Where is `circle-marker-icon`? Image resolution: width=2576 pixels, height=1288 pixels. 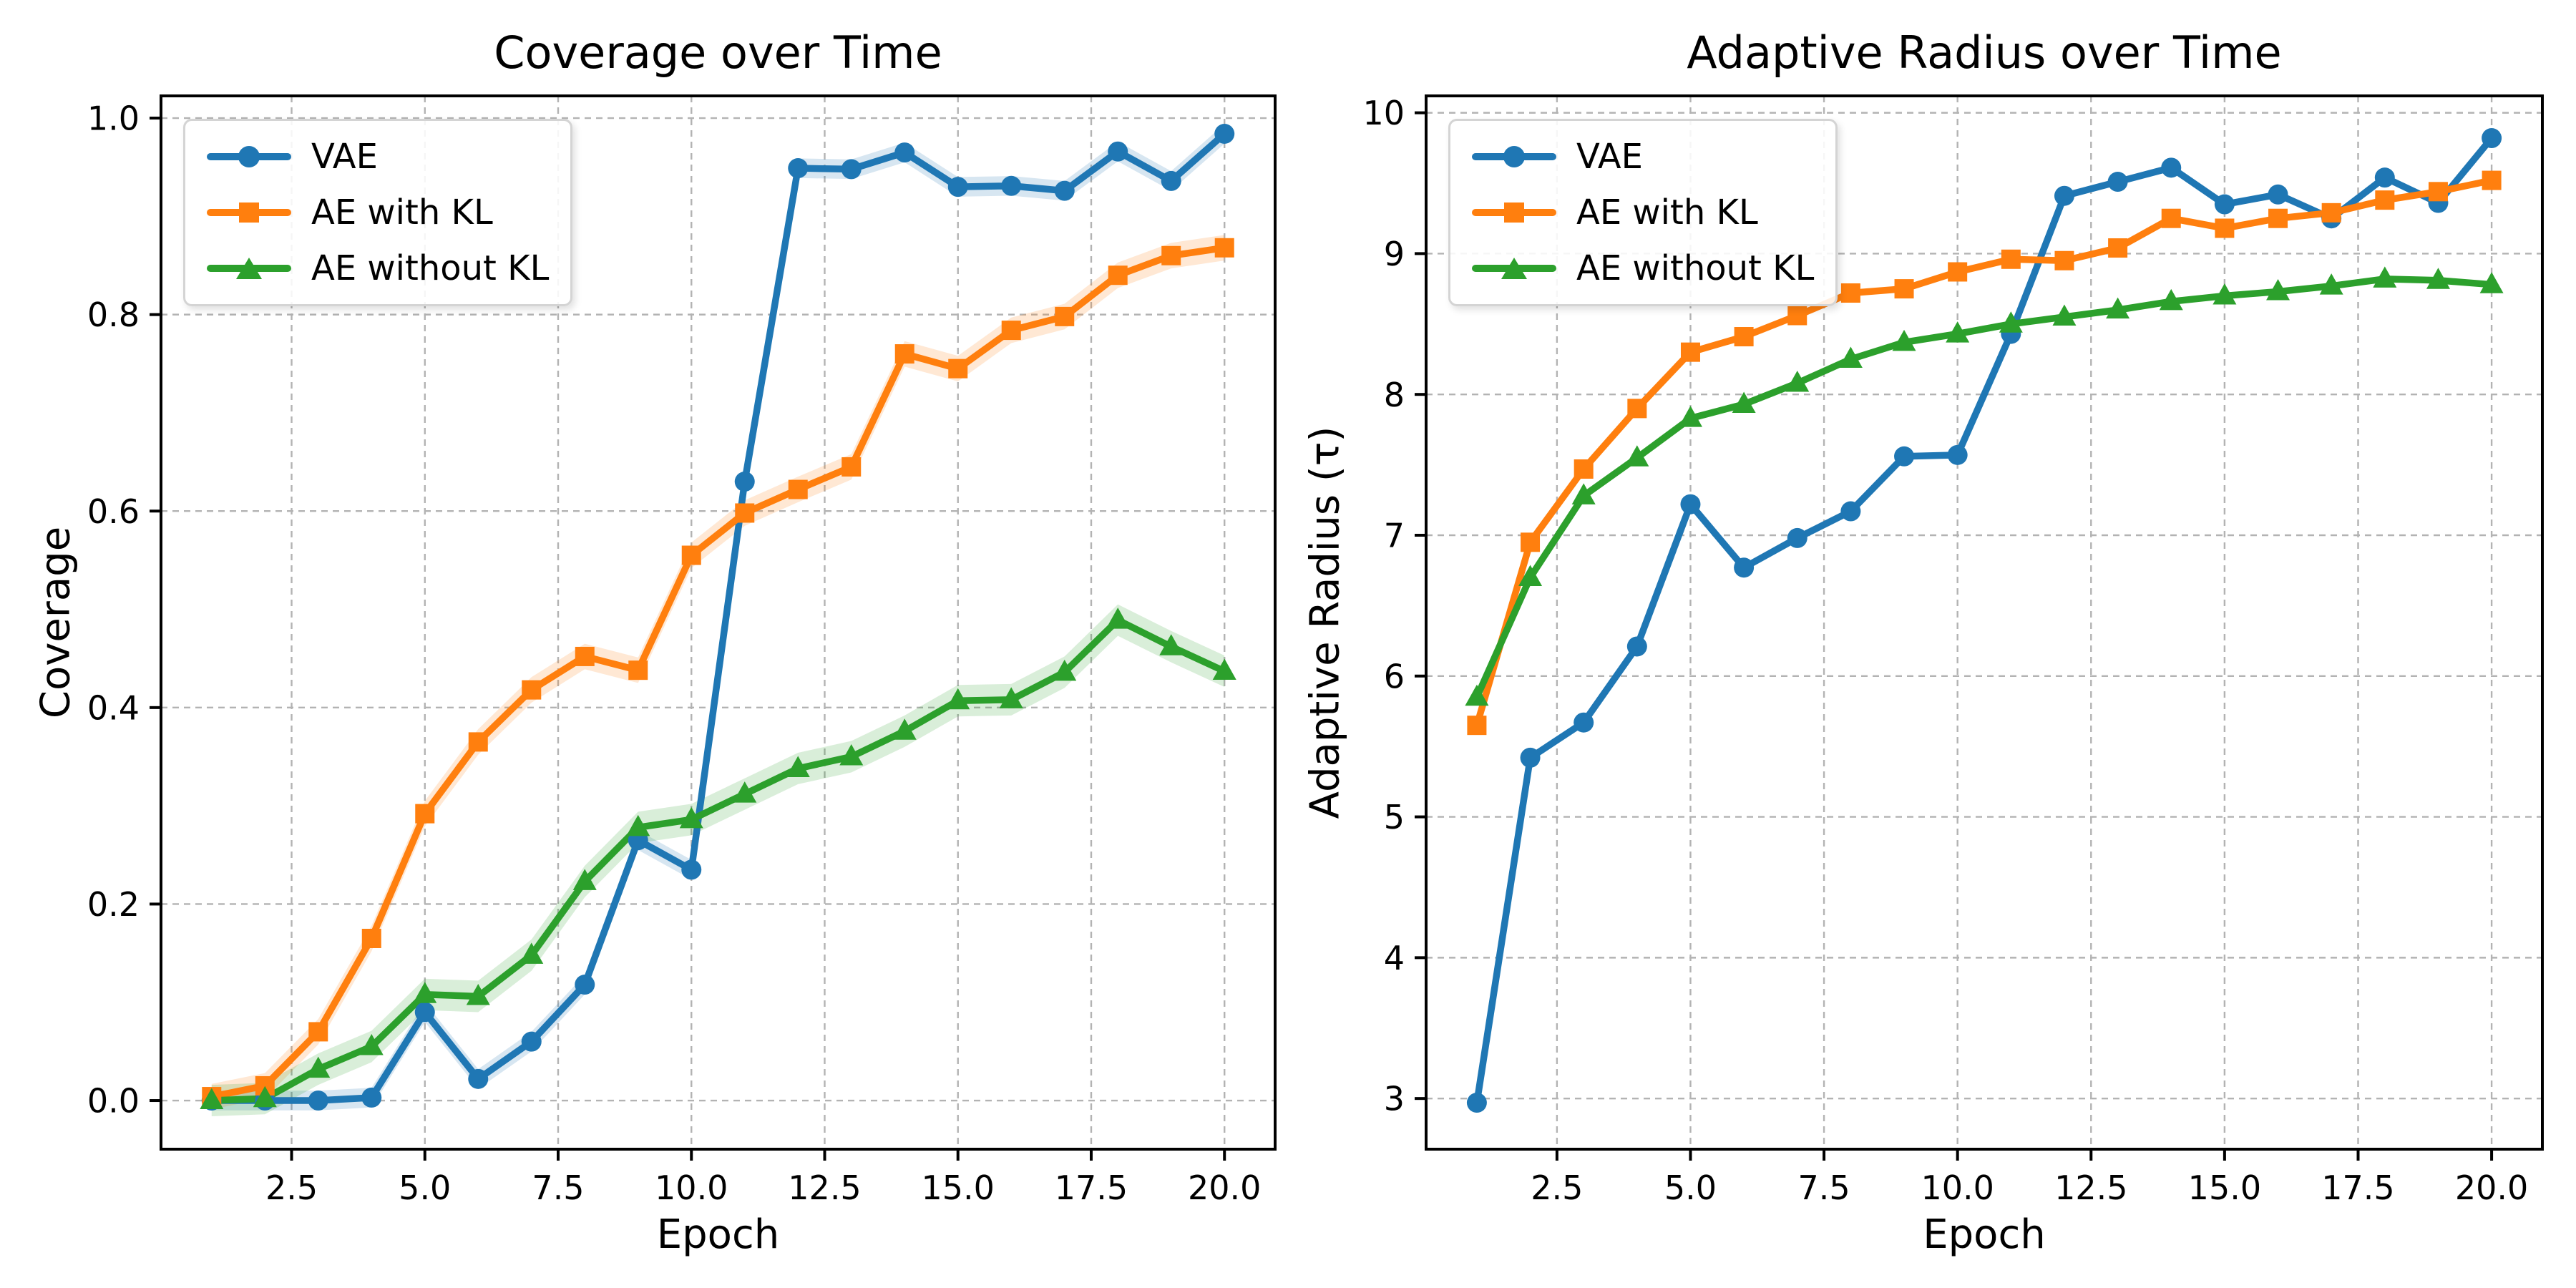
circle-marker-icon is located at coordinates (249, 156).